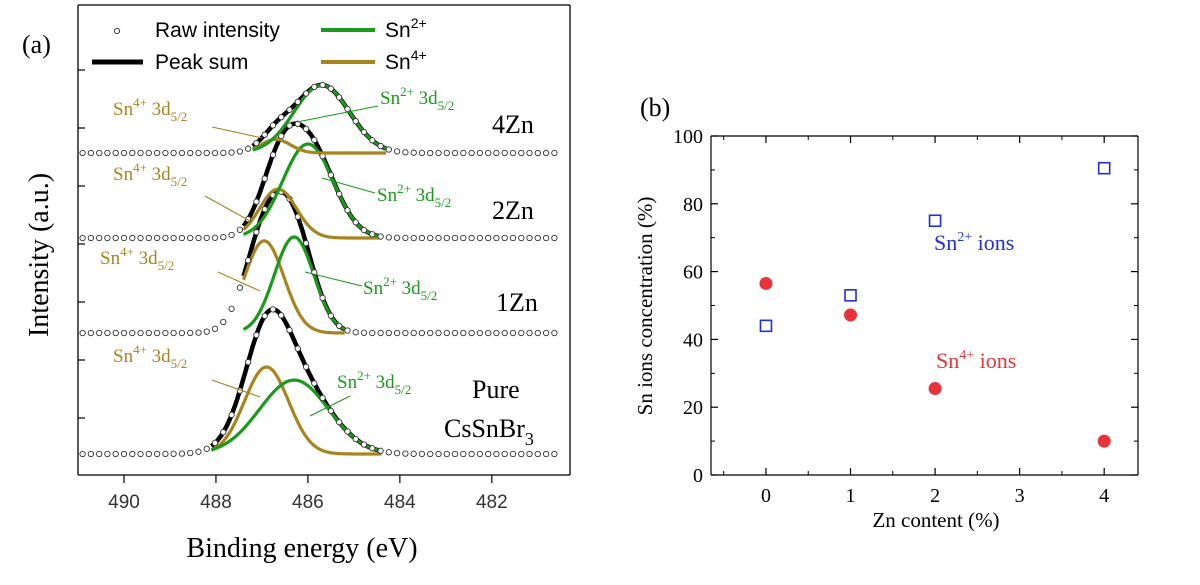 This screenshot has width=1200, height=585. I want to click on panel-b-x-tick-label: 3, so click(1020, 496).